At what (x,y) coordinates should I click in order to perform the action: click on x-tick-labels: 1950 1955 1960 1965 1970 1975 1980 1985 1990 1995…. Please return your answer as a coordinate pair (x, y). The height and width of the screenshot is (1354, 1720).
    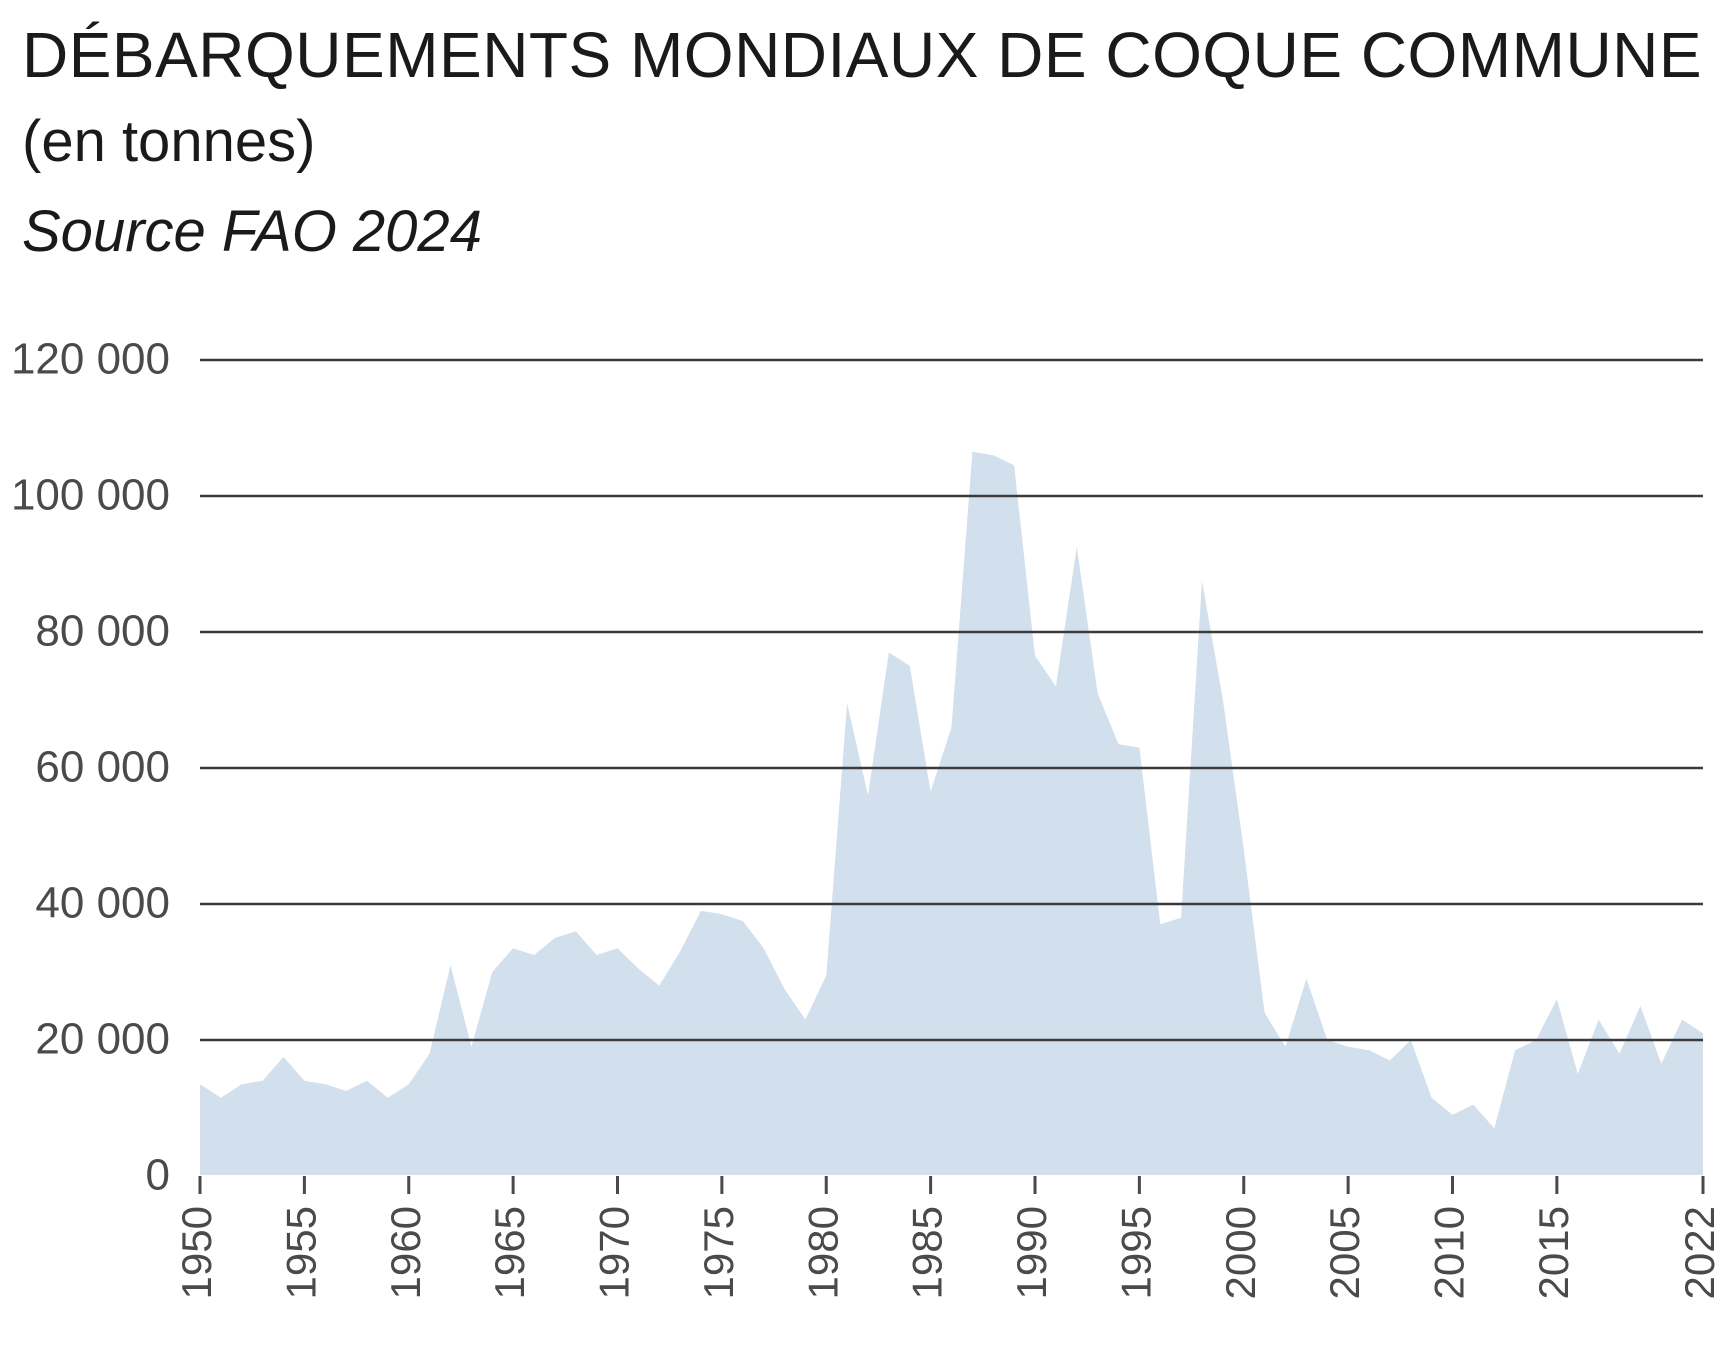
    Looking at the image, I should click on (946, 1252).